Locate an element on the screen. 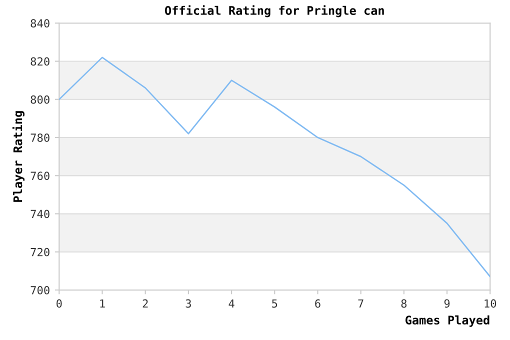 The width and height of the screenshot is (510, 340). y-axis-title: Player Rating is located at coordinates (18, 156).